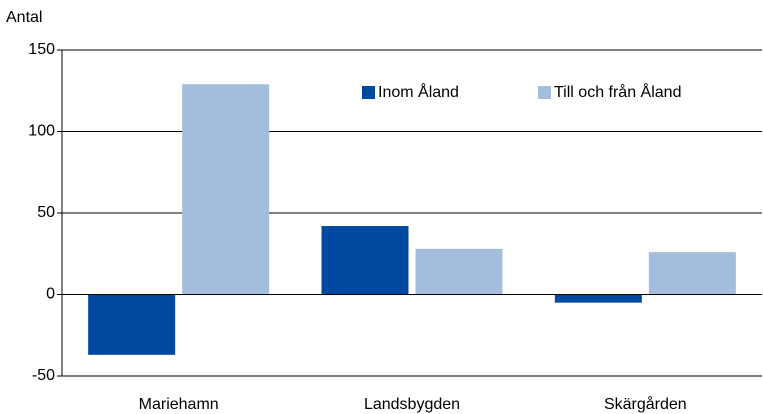  I want to click on legend-label: Inom Åland, so click(418, 91).